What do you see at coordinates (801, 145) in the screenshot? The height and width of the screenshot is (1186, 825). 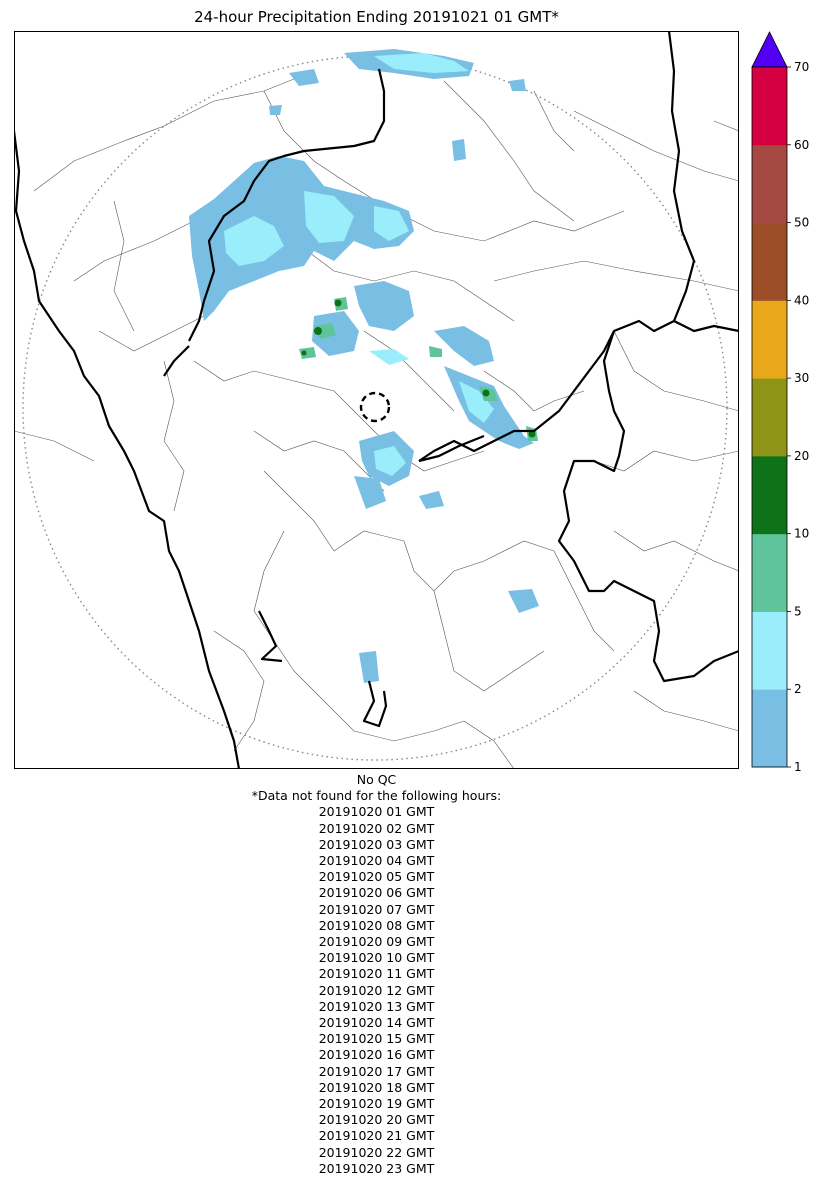 I see `colorbar-tick-label: 60` at bounding box center [801, 145].